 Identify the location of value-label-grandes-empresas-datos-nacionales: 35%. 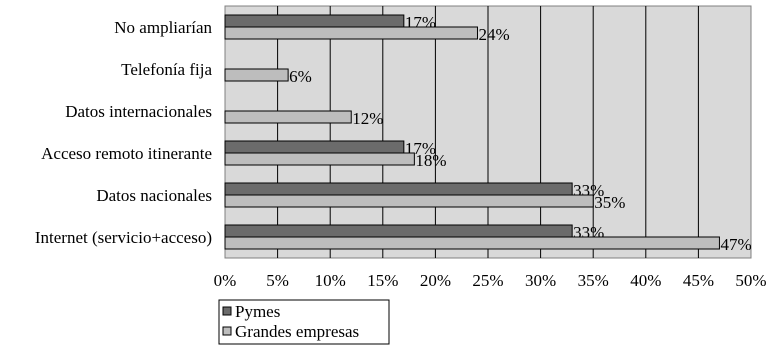
(609, 202).